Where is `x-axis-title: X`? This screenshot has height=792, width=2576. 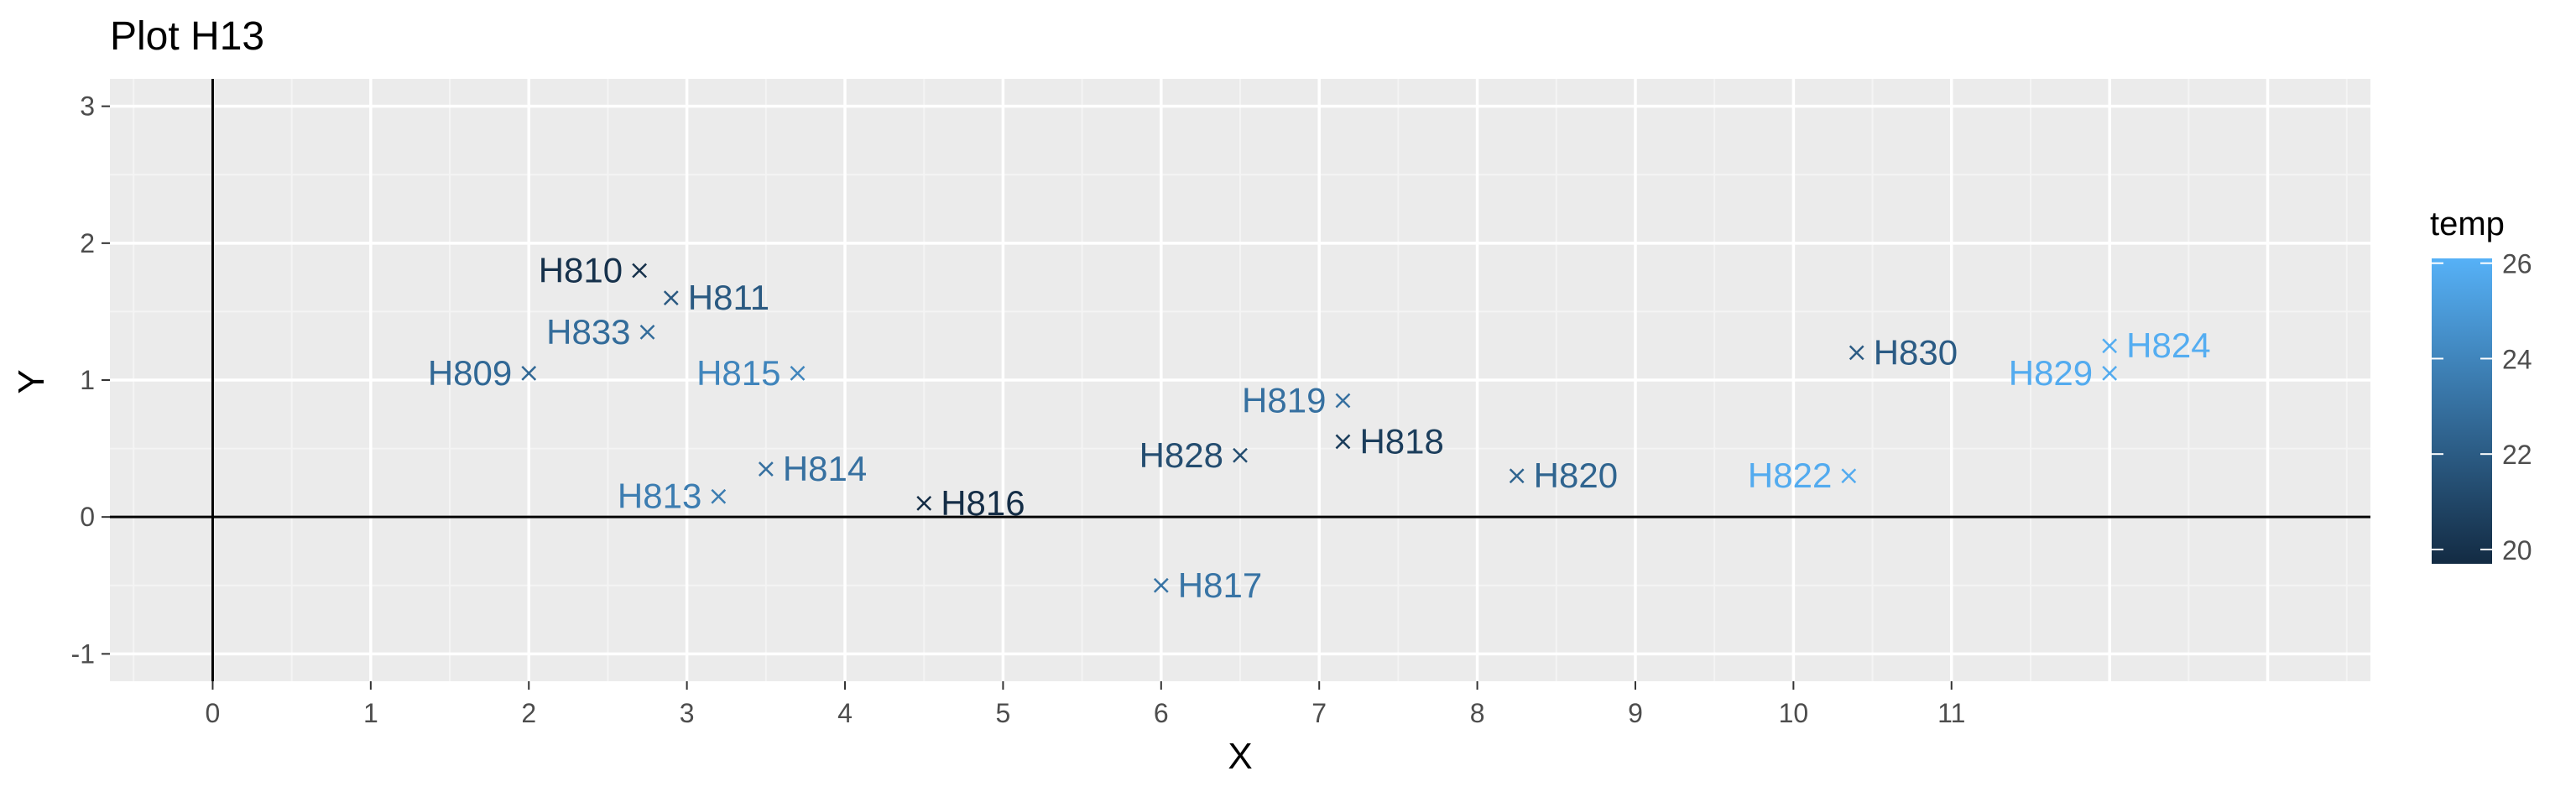
x-axis-title: X is located at coordinates (1240, 756).